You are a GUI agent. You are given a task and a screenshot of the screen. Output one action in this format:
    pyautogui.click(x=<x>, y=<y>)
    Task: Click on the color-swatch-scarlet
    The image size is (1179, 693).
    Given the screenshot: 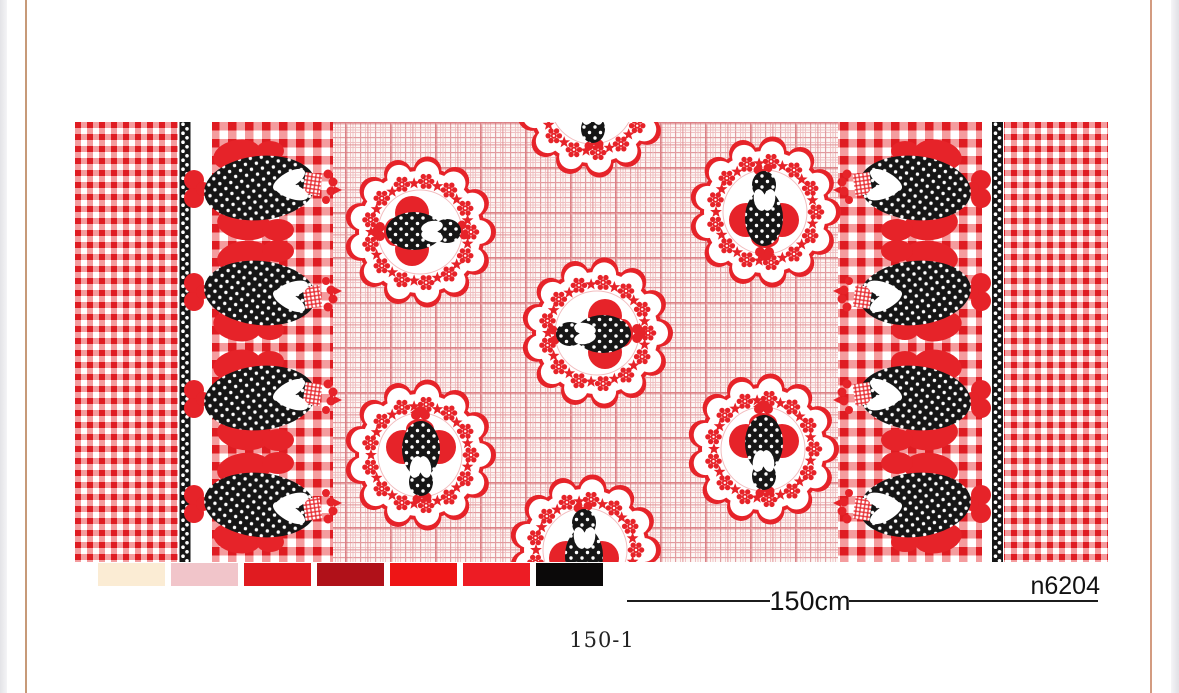 What is the action you would take?
    pyautogui.click(x=496, y=574)
    